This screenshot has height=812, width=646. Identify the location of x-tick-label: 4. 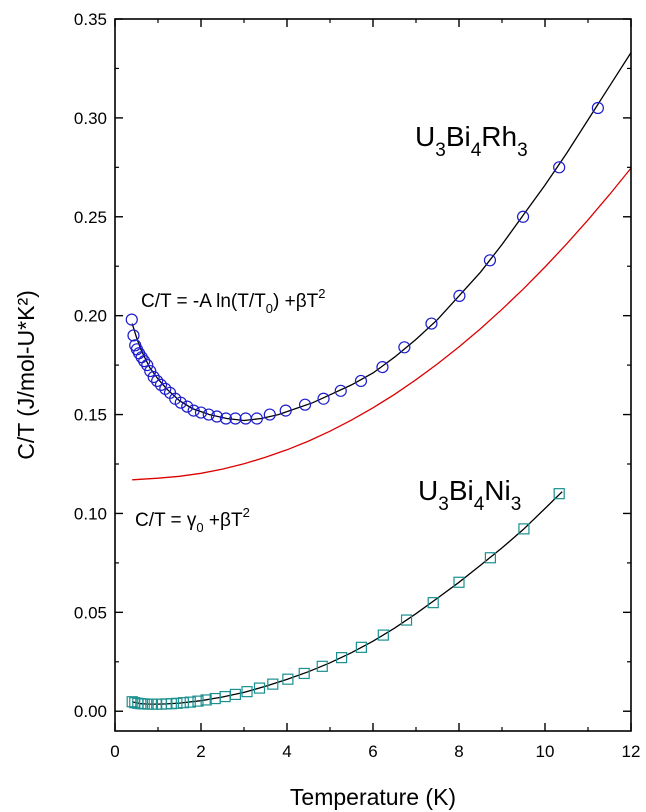
(286, 751).